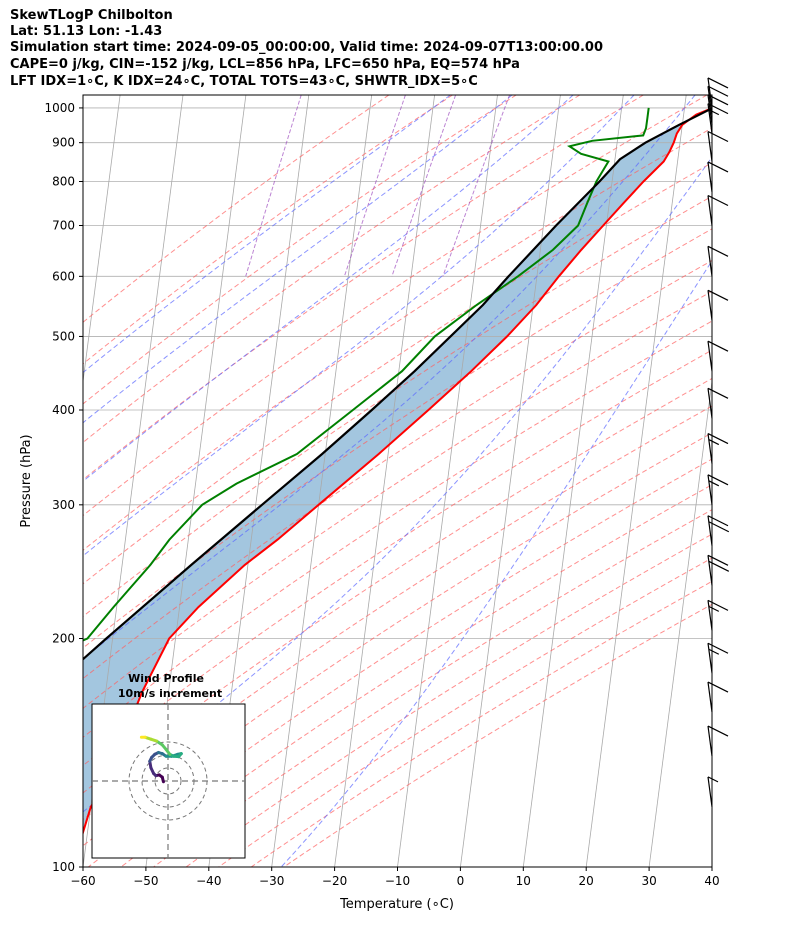  Describe the element at coordinates (63, 867) in the screenshot. I see `y-tick-label: 100` at that location.